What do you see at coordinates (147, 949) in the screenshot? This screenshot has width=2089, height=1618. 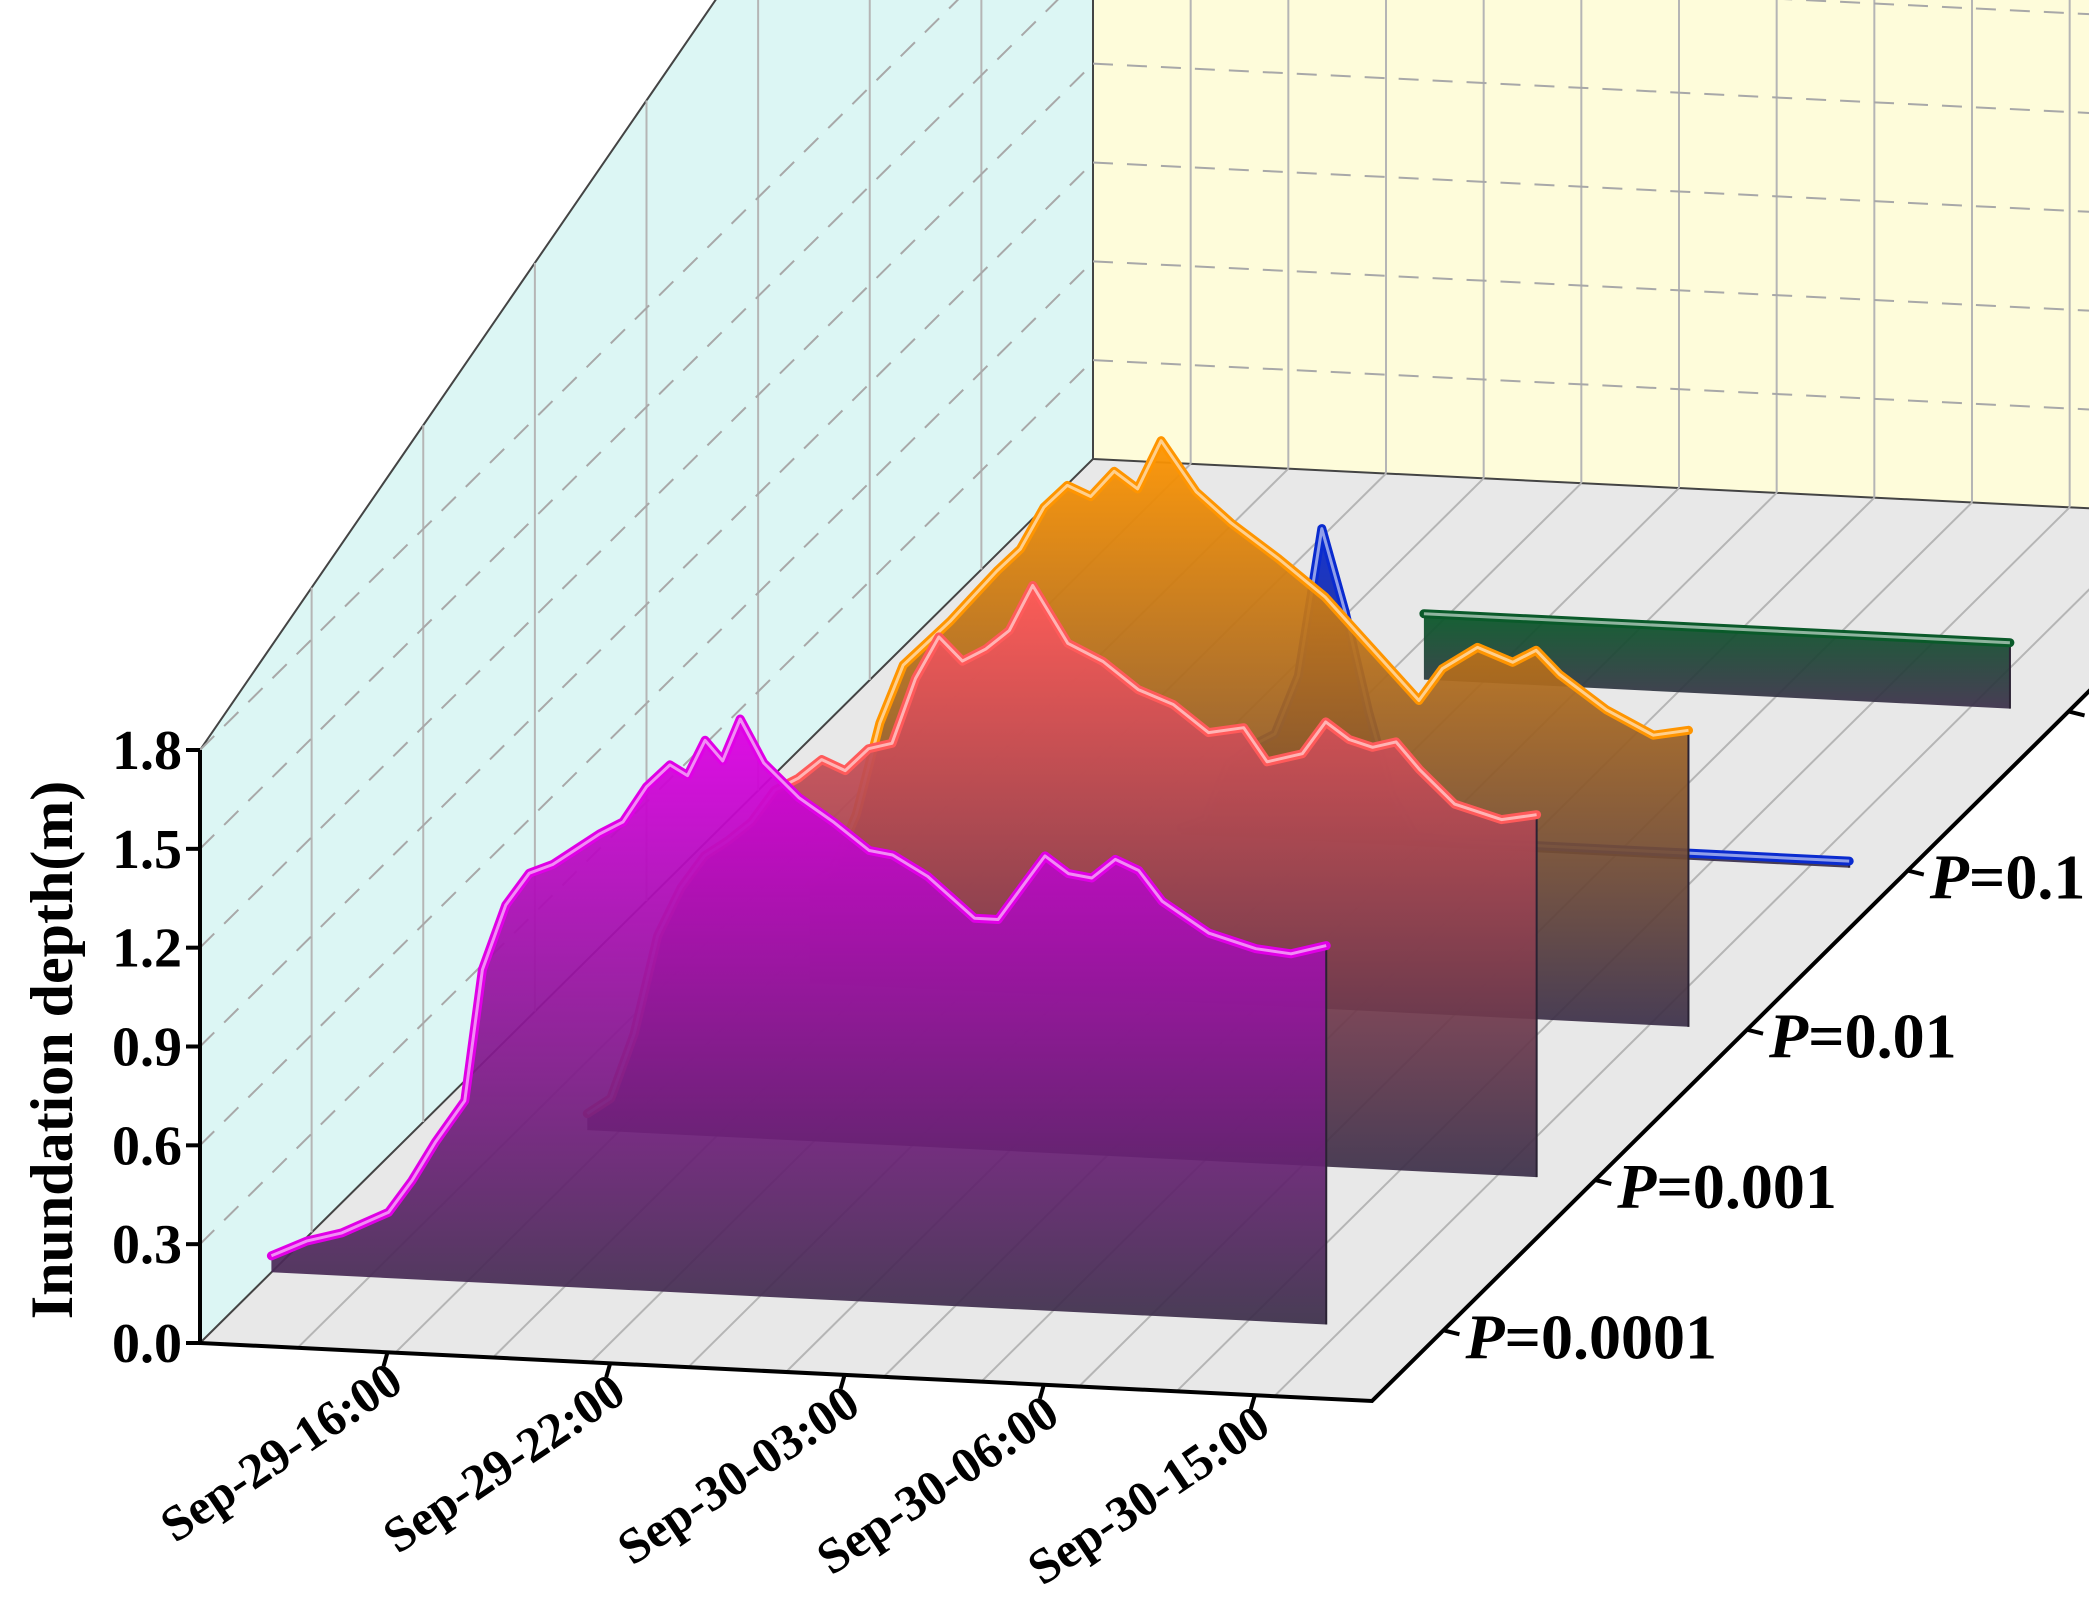 I see `y-tick-label: 1.2` at bounding box center [147, 949].